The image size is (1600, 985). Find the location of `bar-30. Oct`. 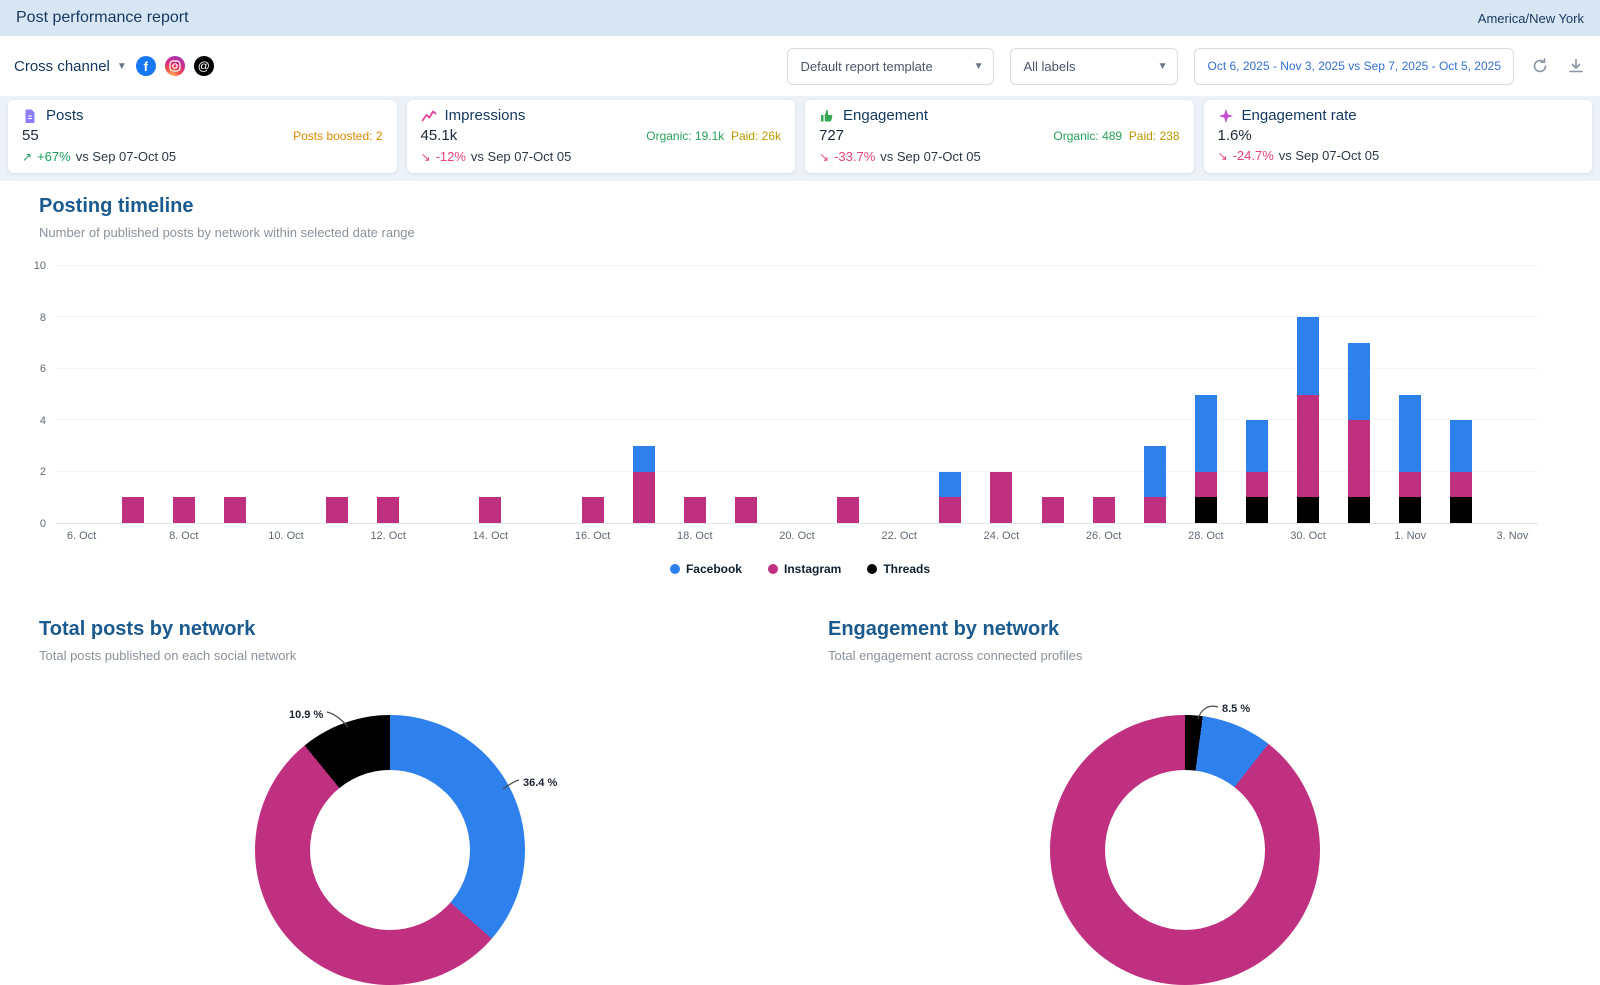

bar-30. Oct is located at coordinates (1308, 394).